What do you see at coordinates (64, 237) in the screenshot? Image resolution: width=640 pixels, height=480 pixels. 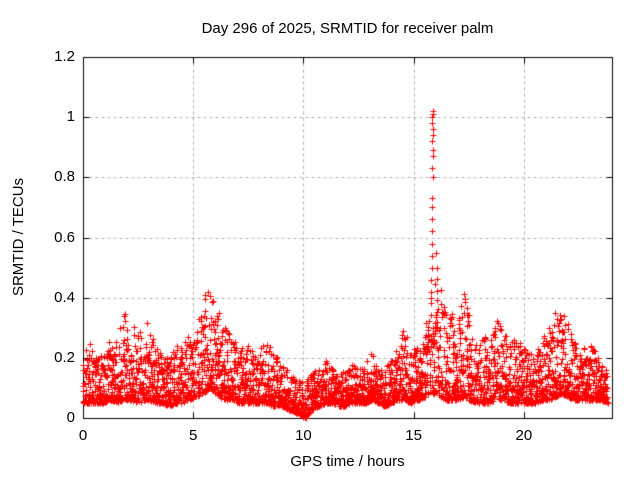 I see `y-tick-label: 0.6` at bounding box center [64, 237].